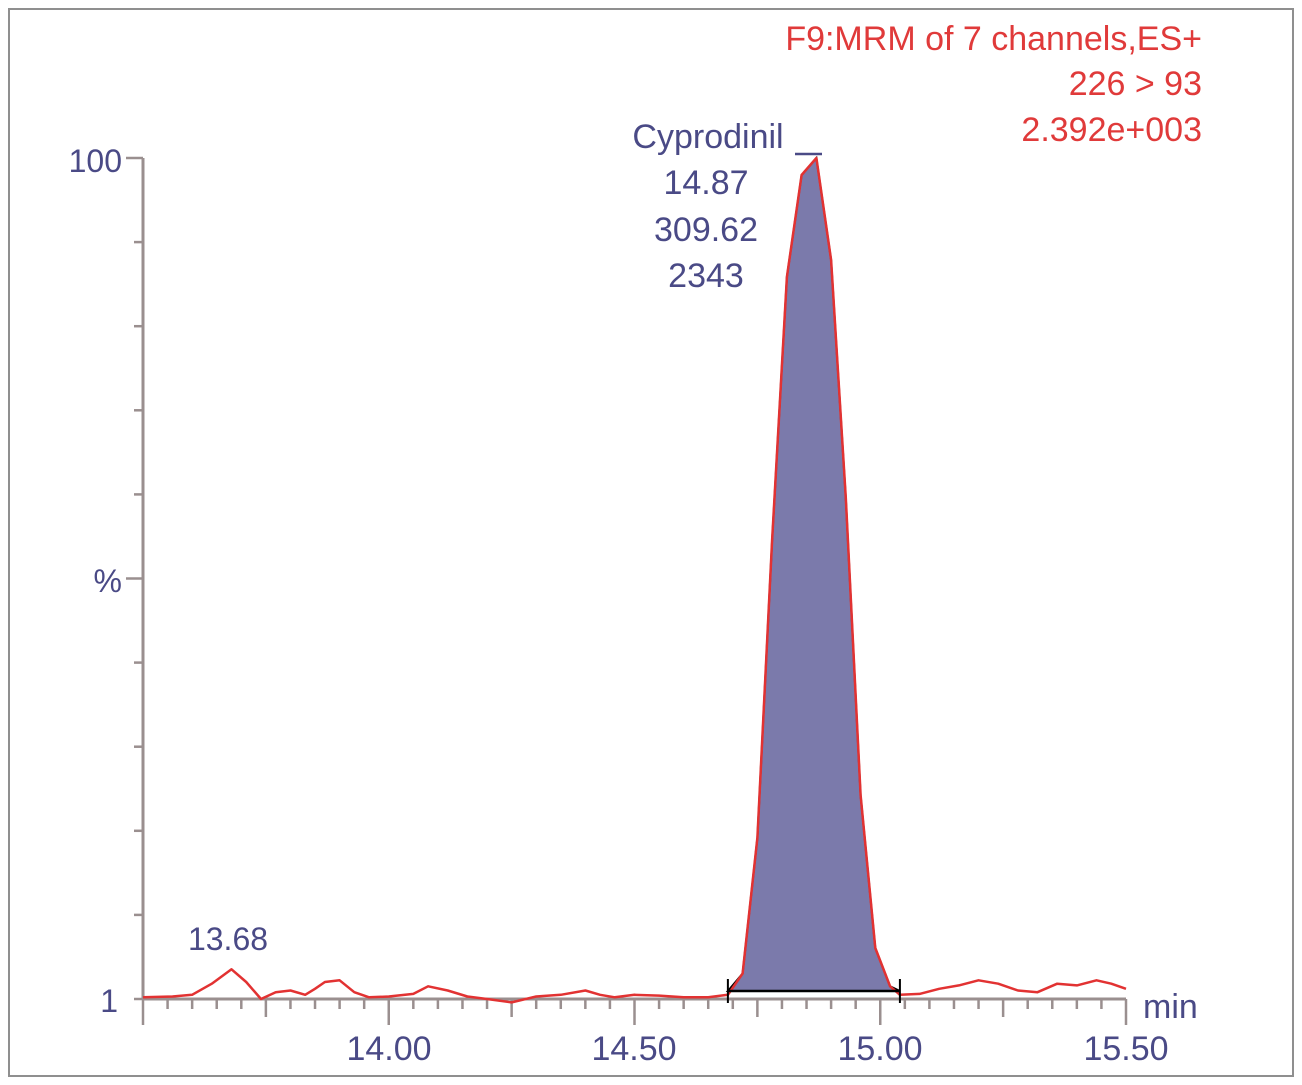  Describe the element at coordinates (388, 1049) in the screenshot. I see `x-tick-label-14-00: 14.00` at that location.